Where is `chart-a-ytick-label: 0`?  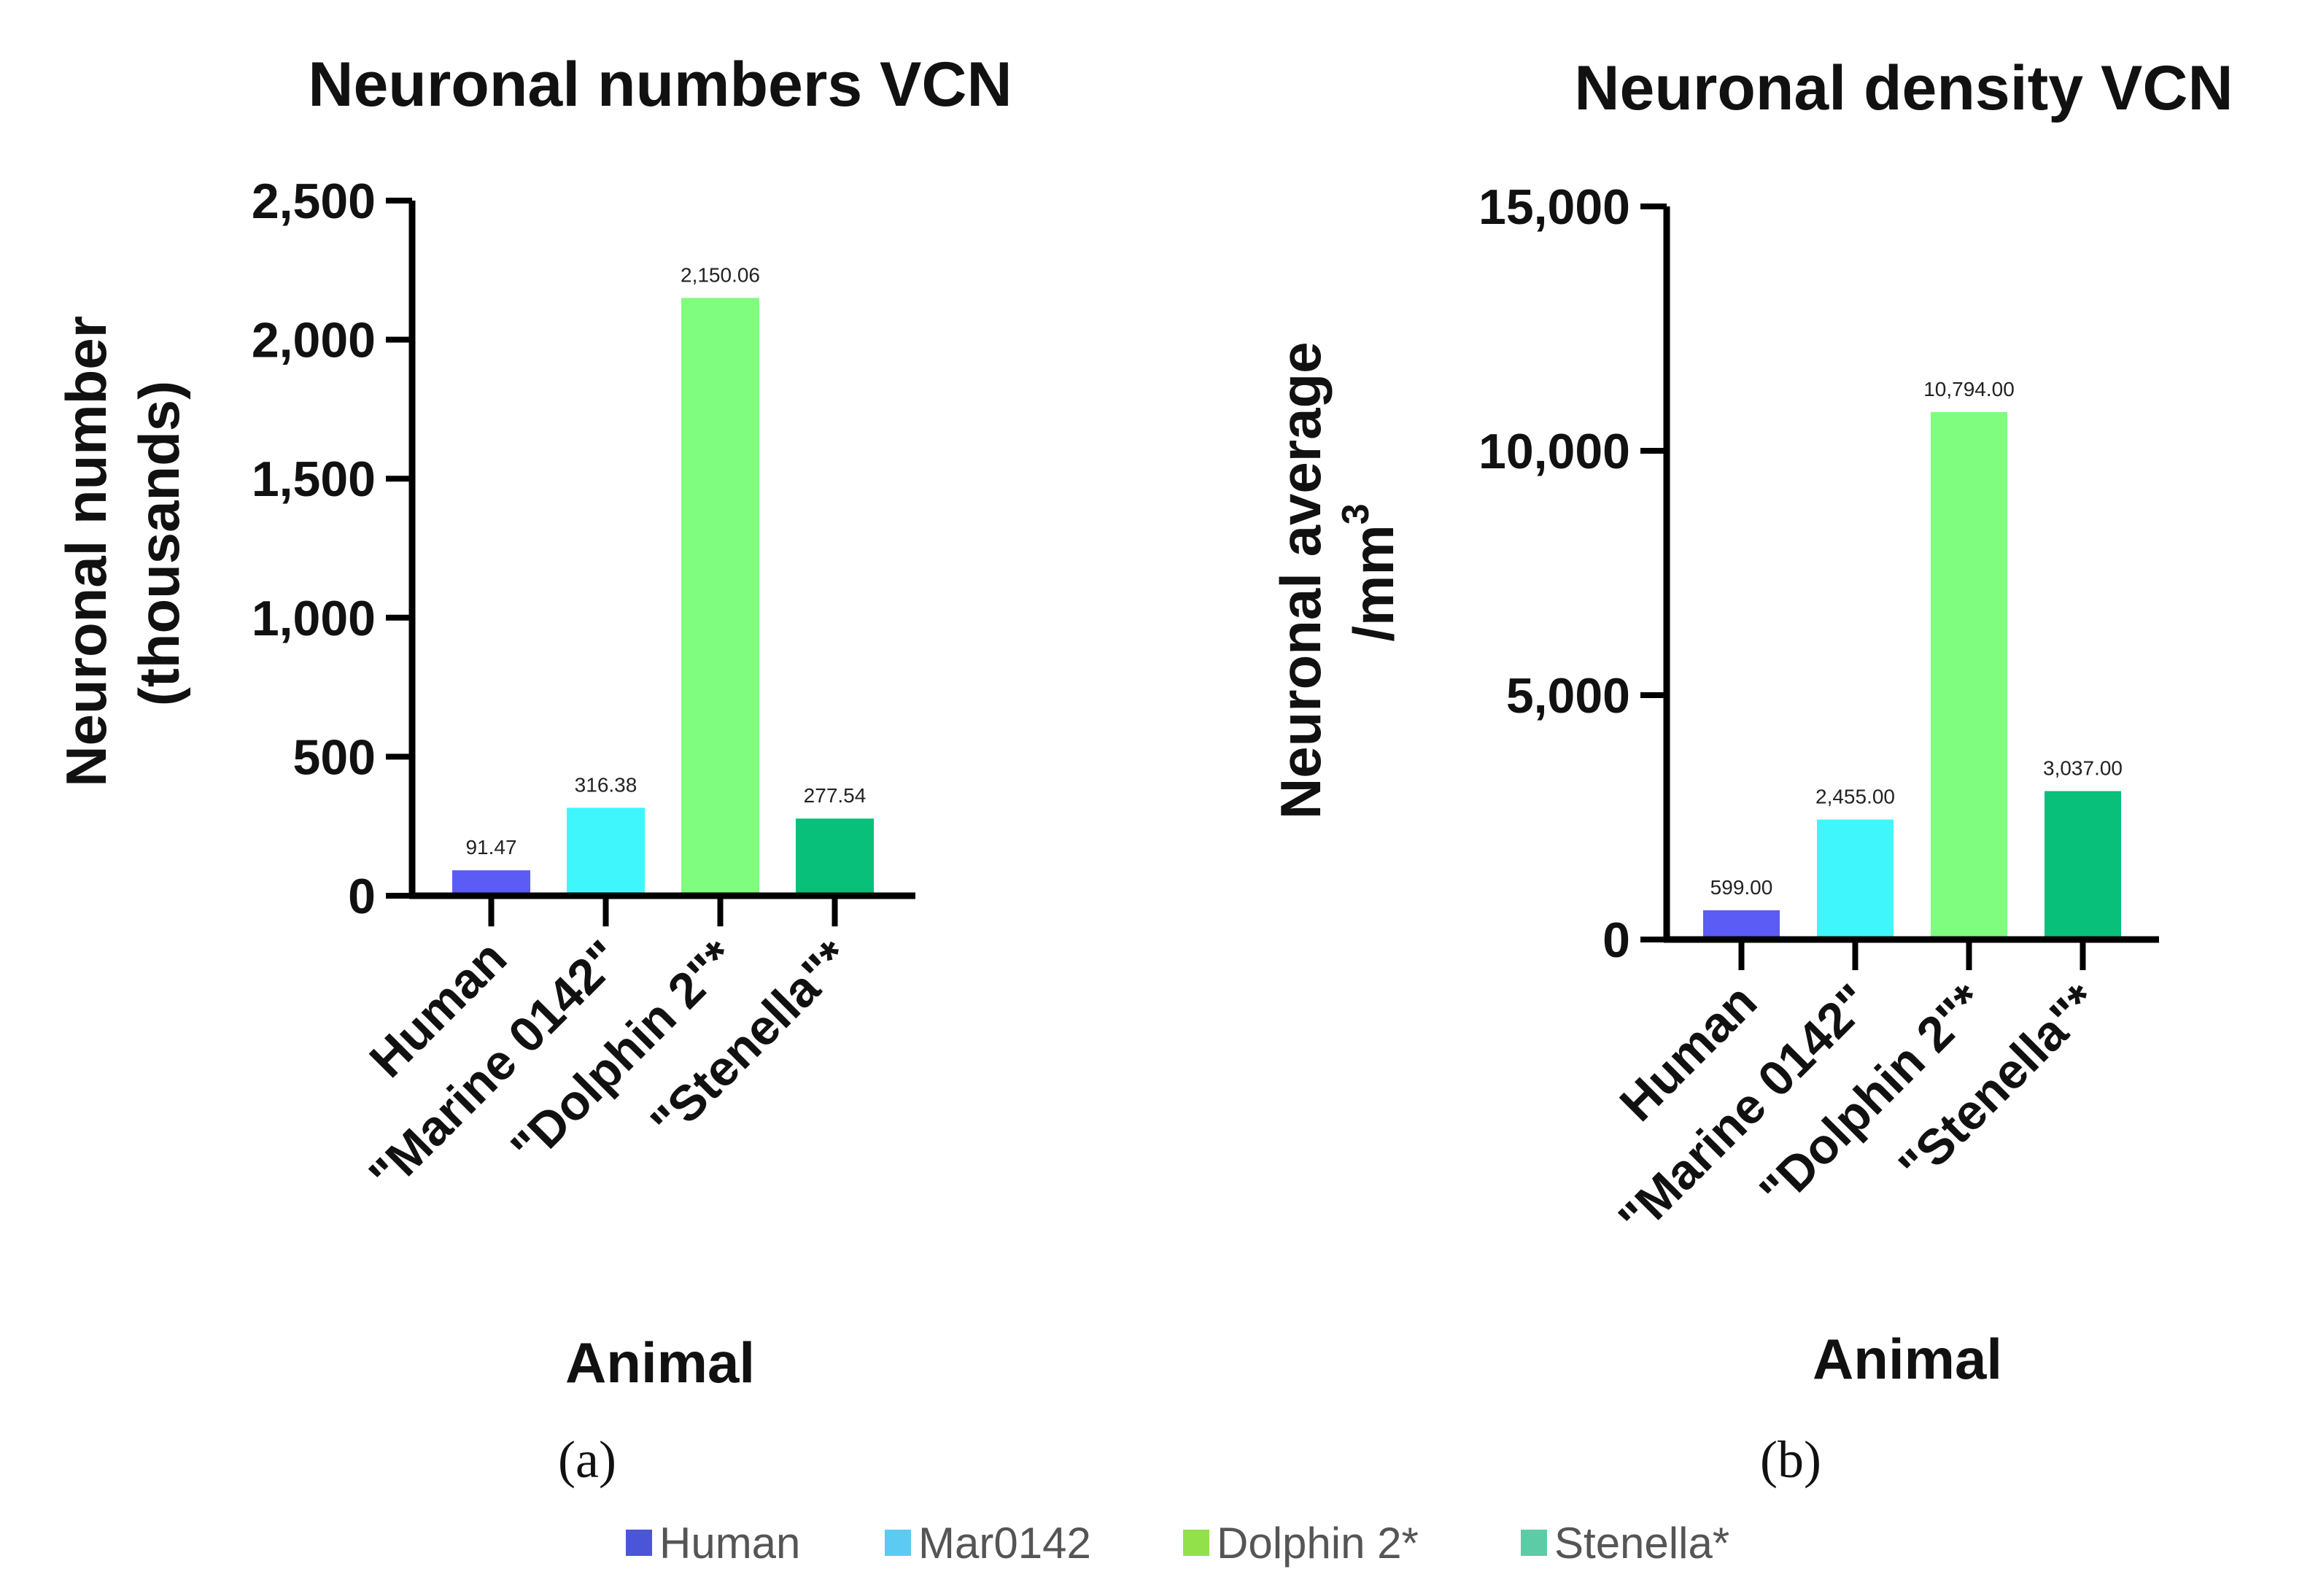
chart-a-ytick-label: 0 is located at coordinates (362, 896).